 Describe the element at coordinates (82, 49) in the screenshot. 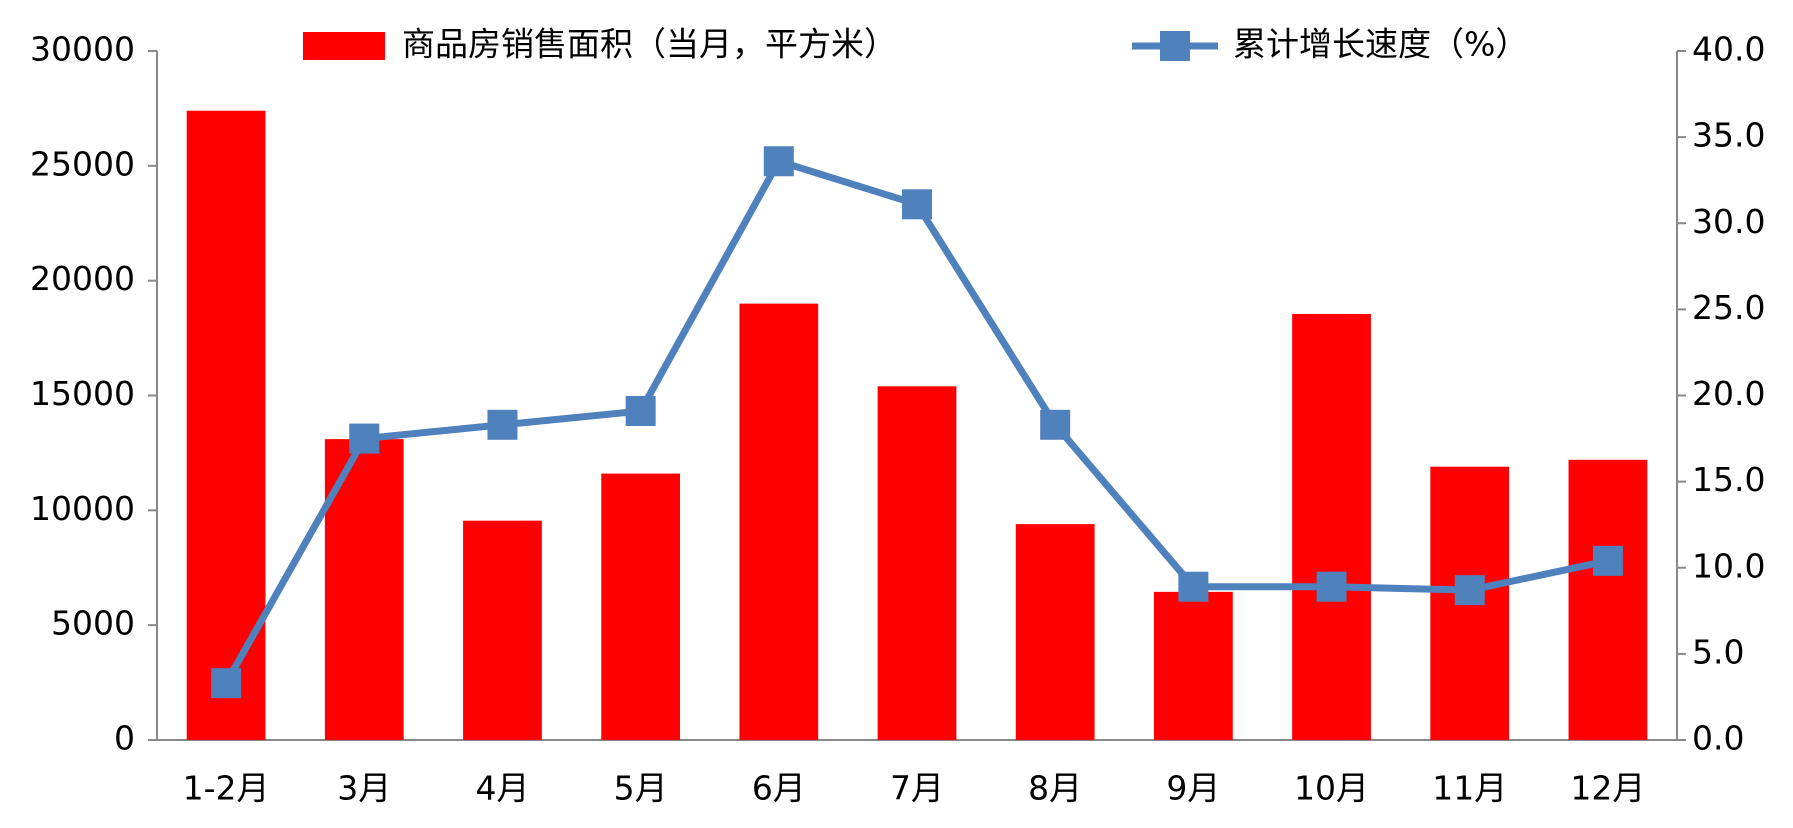

I see `y-tick-label: 30000` at that location.